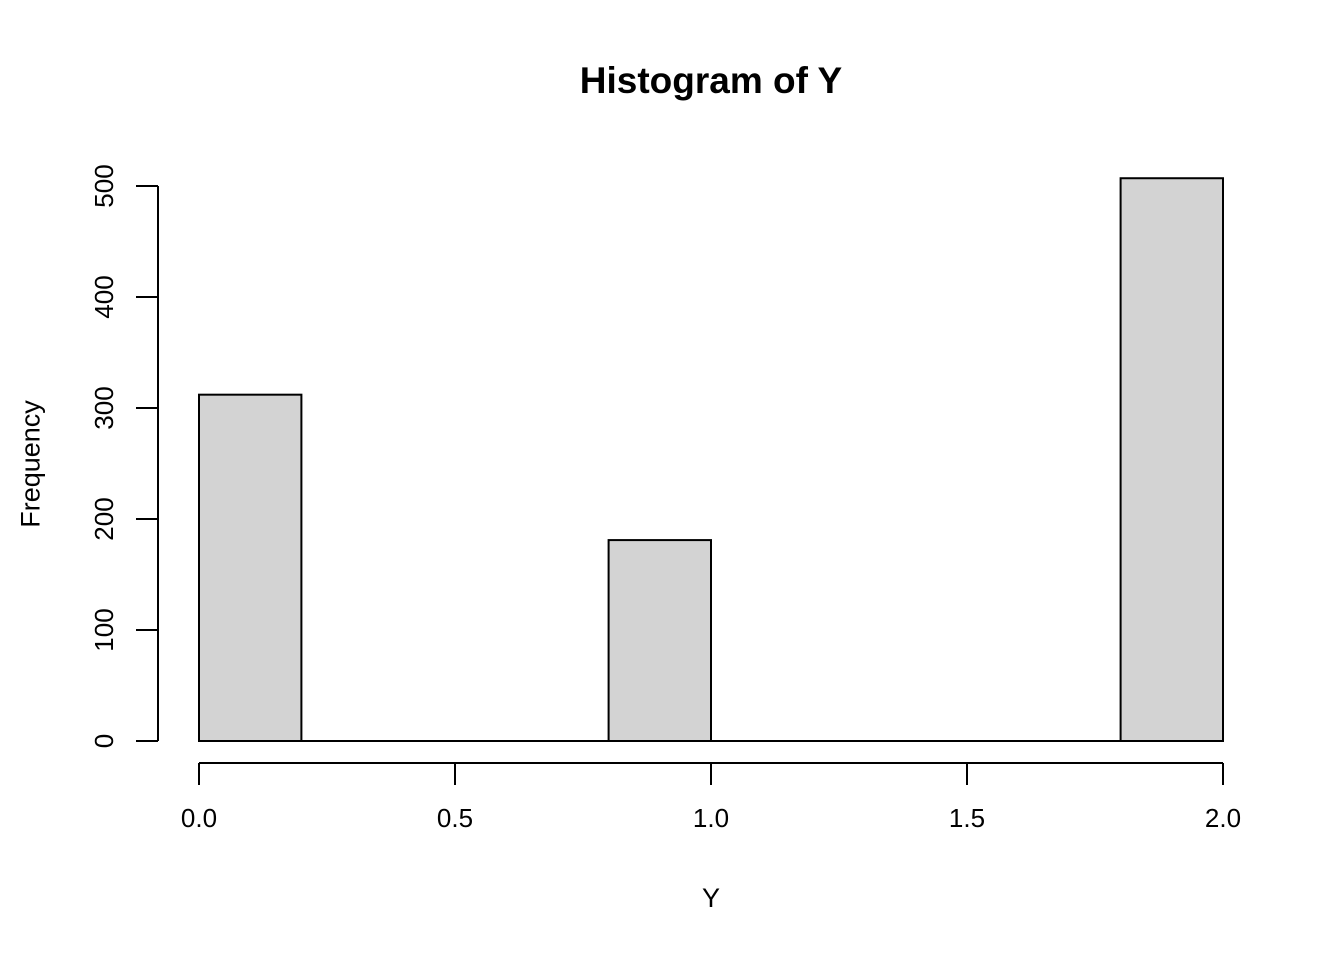 The image size is (1344, 960). What do you see at coordinates (967, 818) in the screenshot?
I see `x-tick-label: 1.5` at bounding box center [967, 818].